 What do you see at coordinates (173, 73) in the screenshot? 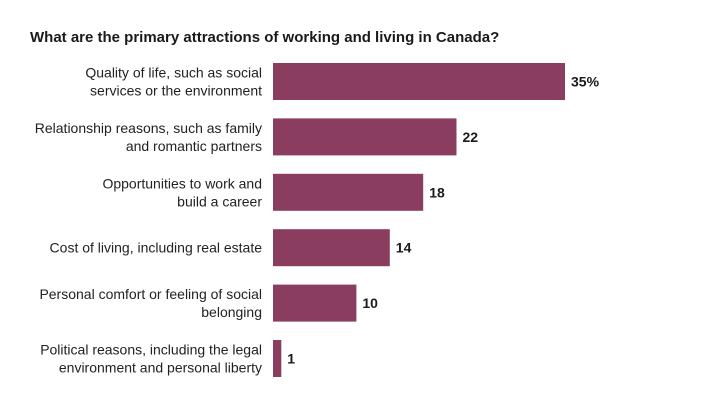
I see `category-label: Quality of life, such as social` at bounding box center [173, 73].